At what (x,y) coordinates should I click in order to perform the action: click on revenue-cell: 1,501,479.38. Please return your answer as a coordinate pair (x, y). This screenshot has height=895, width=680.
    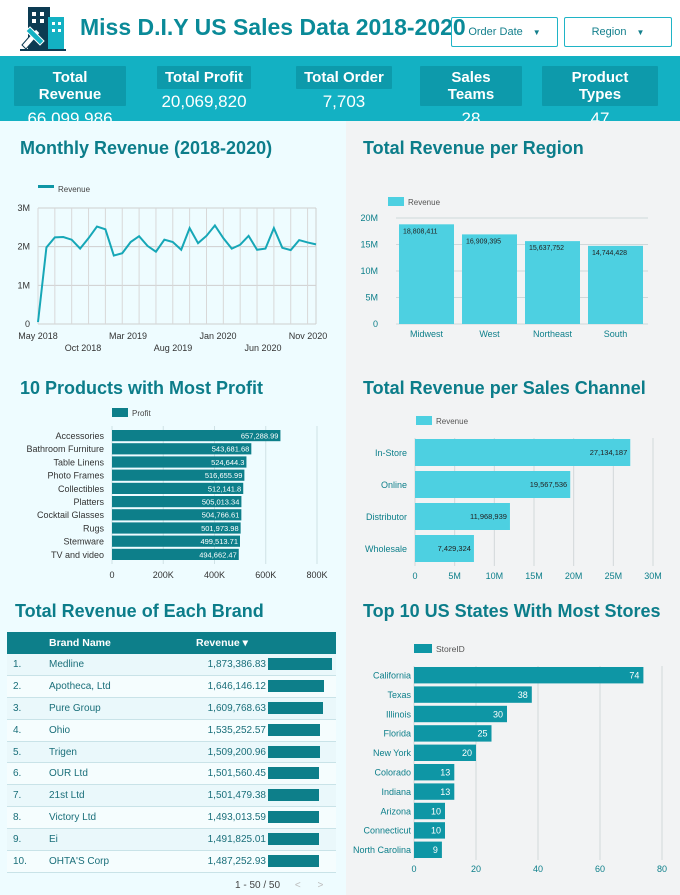
    Looking at the image, I should click on (236, 796).